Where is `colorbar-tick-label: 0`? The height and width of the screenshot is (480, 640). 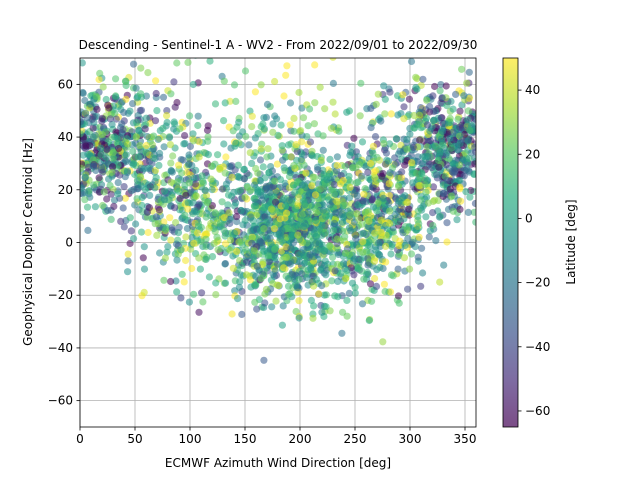 colorbar-tick-label: 0 is located at coordinates (529, 218).